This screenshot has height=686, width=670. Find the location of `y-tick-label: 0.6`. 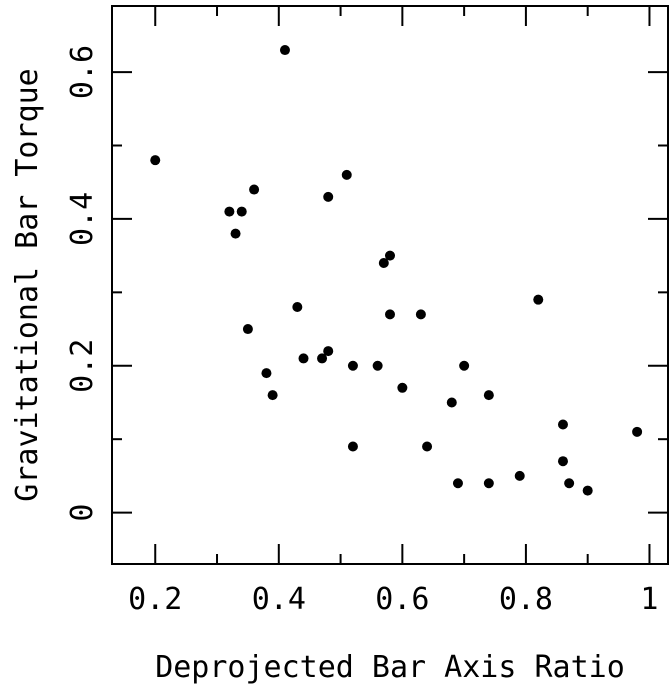

y-tick-label: 0.6 is located at coordinates (82, 72).